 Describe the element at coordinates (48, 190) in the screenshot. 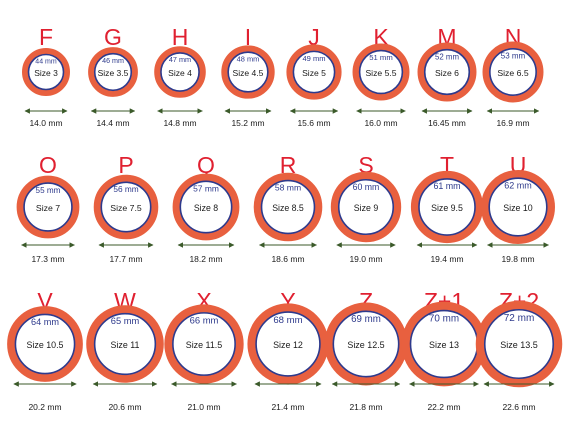

I see `ring-circumference: 55 mm` at that location.